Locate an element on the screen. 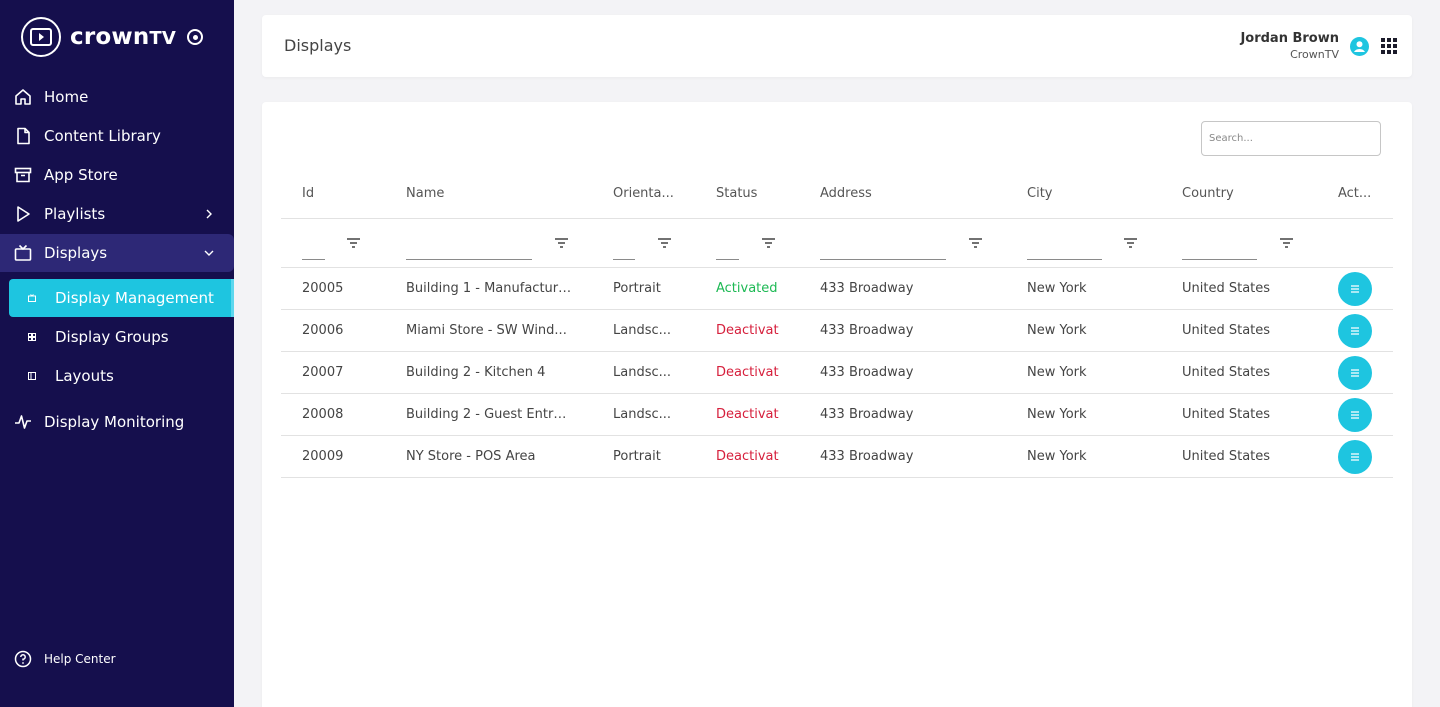 Image resolution: width=1440 pixels, height=707 pixels. sidebar-subitem-label: Display Groups is located at coordinates (112, 337).